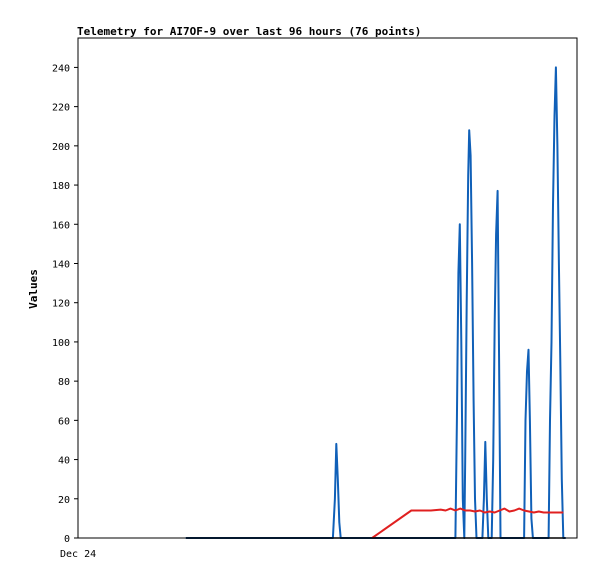  What do you see at coordinates (61, 264) in the screenshot?
I see `y-tick-label: 140` at bounding box center [61, 264].